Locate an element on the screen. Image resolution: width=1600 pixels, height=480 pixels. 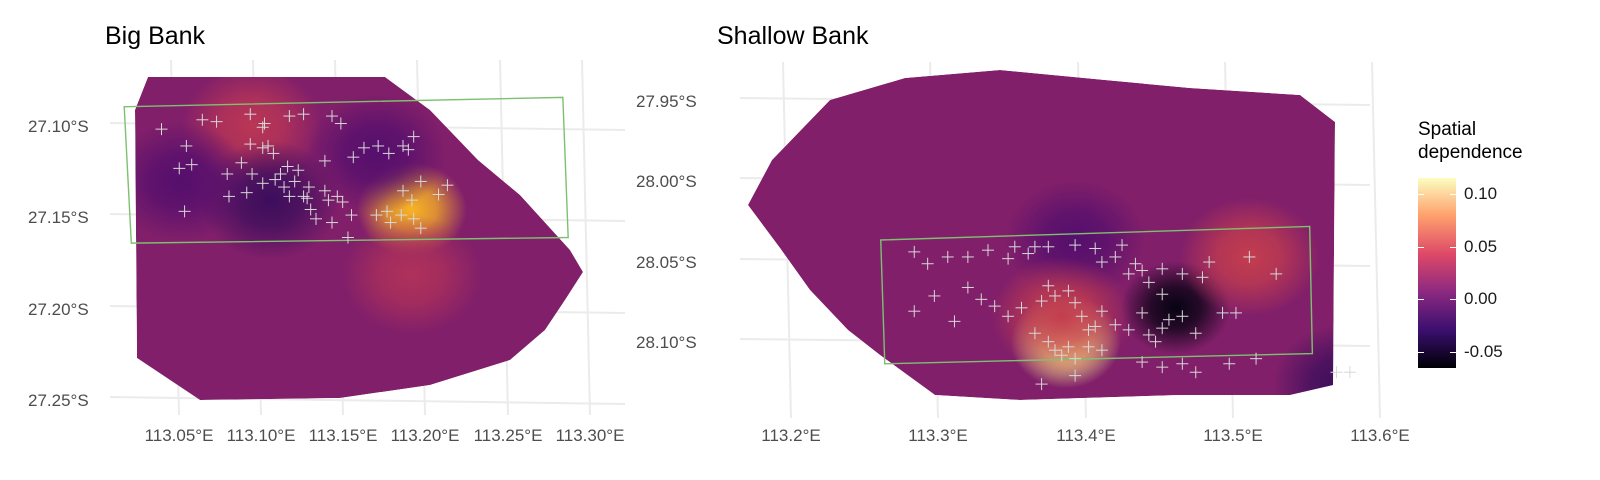
sample-points is located at coordinates (304, 176).